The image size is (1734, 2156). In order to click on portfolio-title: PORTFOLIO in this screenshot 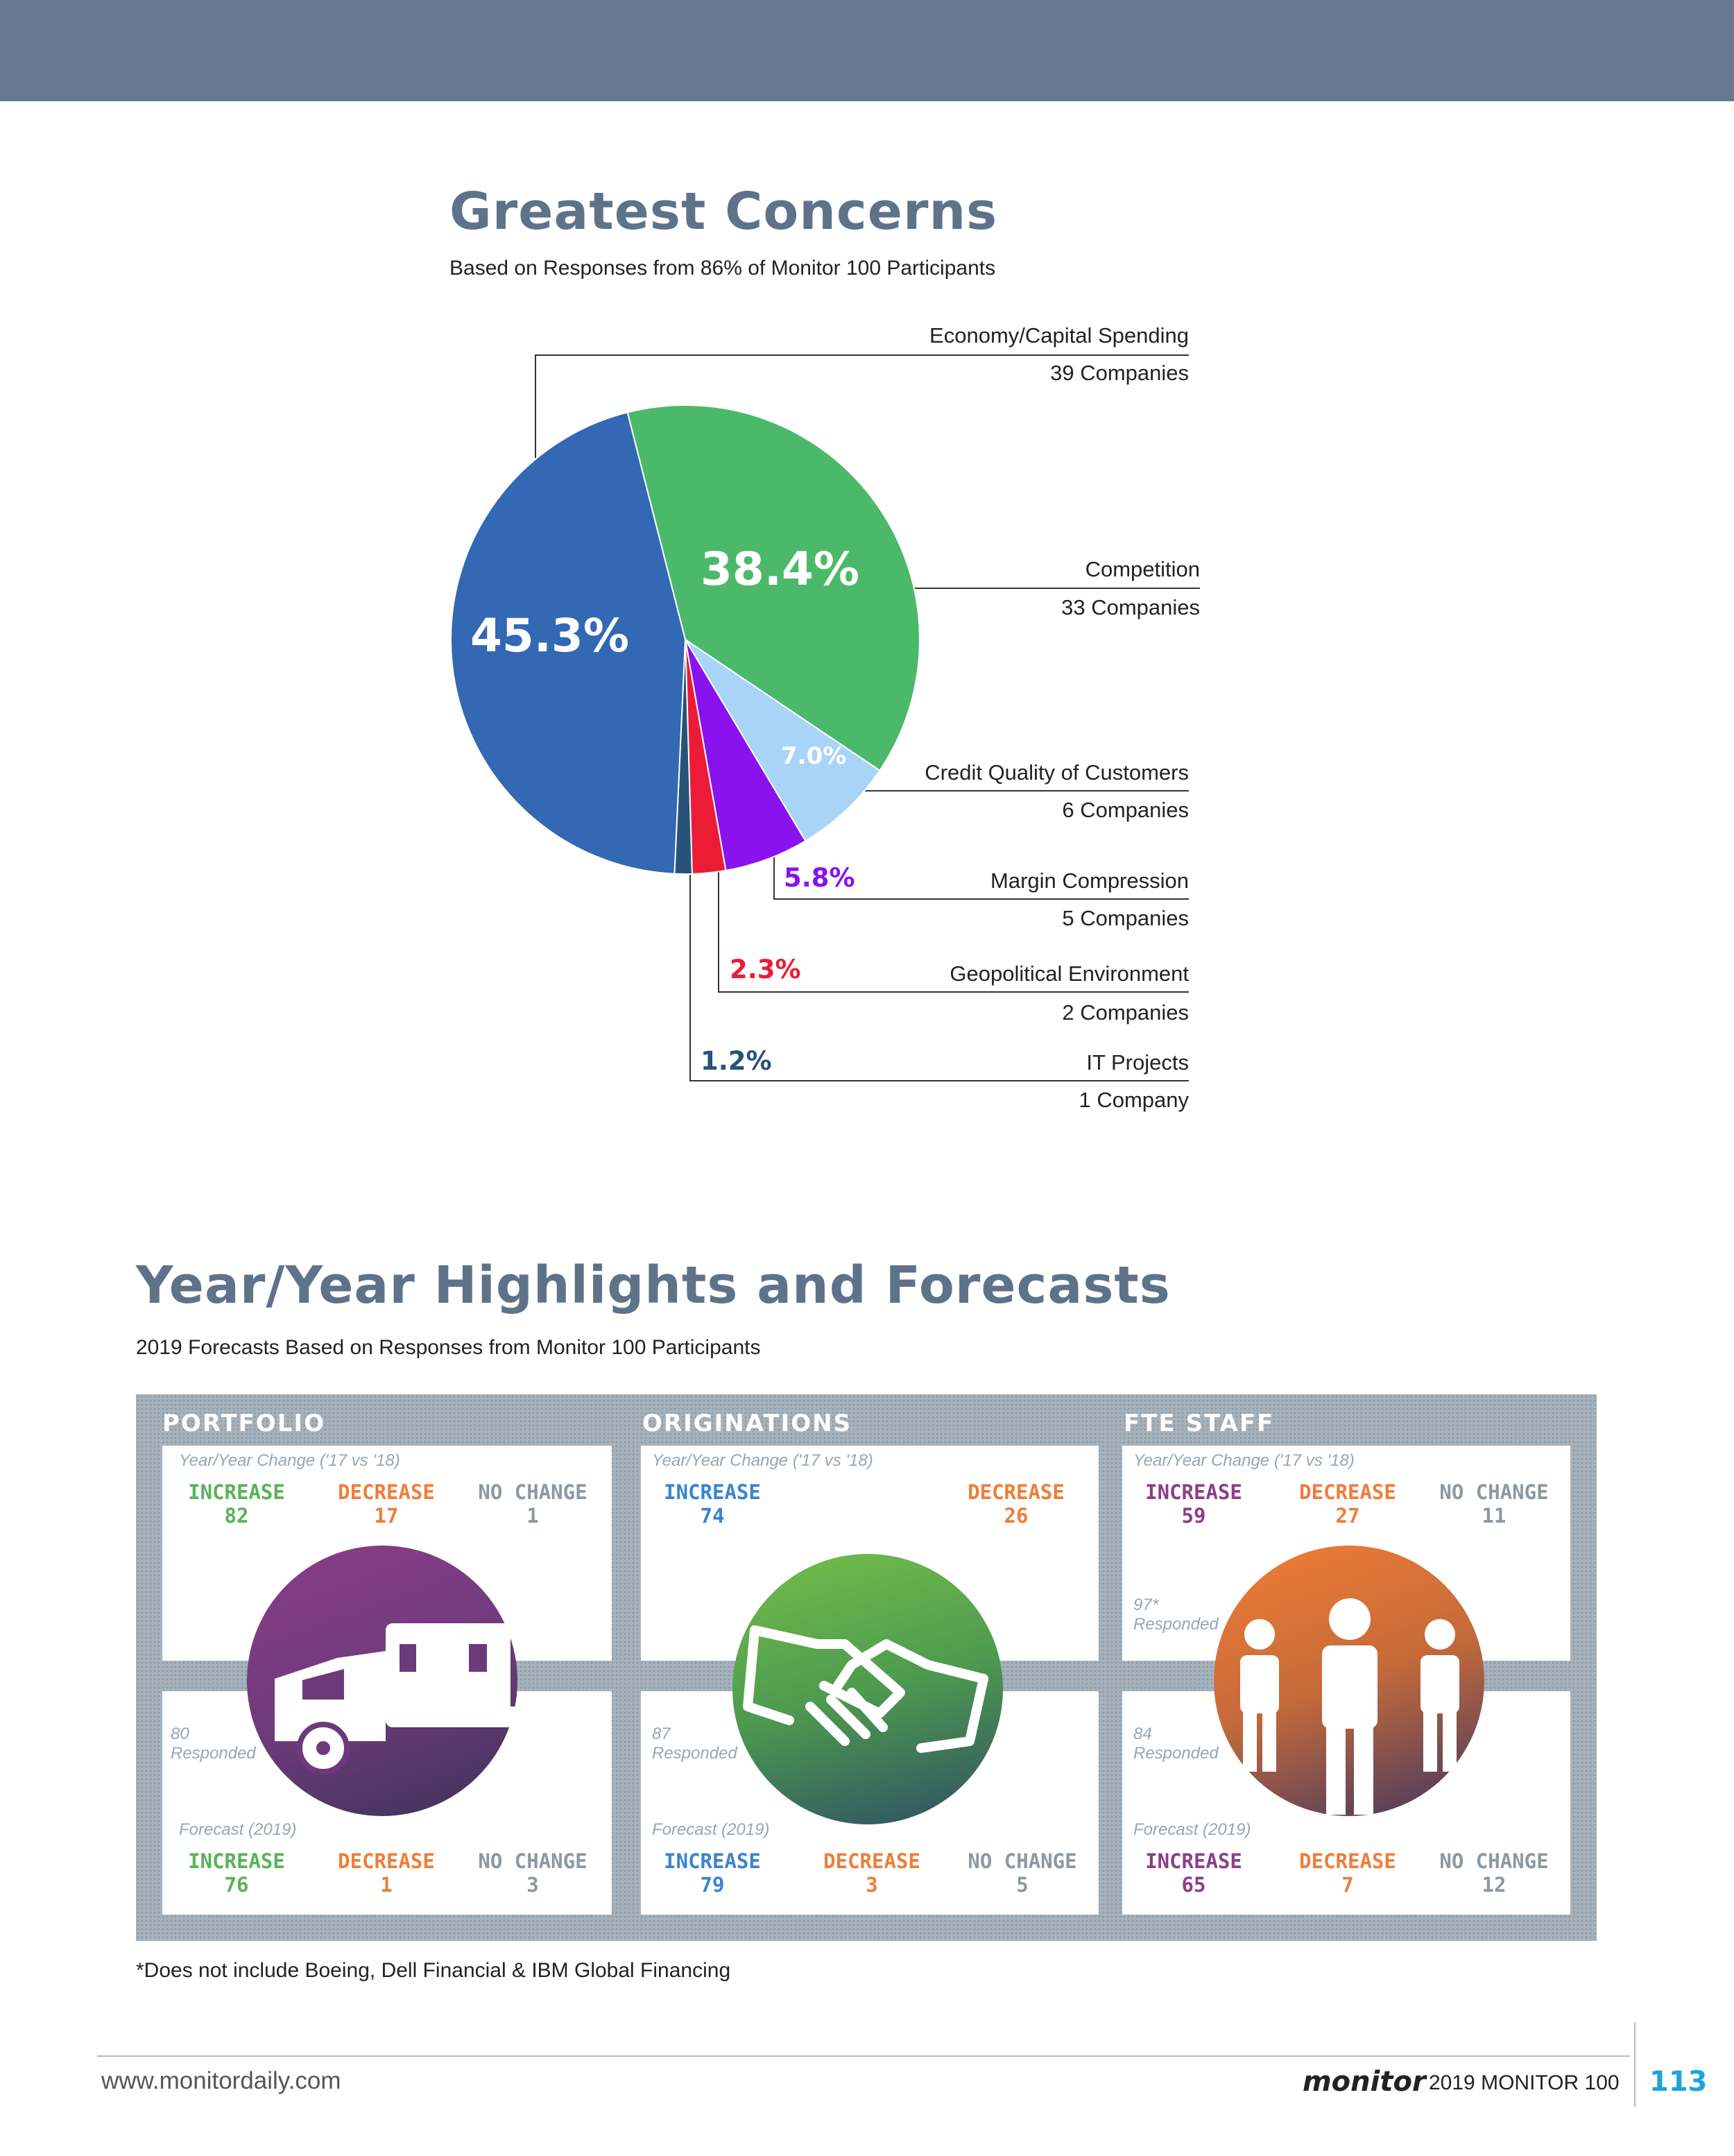, I will do `click(244, 1423)`.